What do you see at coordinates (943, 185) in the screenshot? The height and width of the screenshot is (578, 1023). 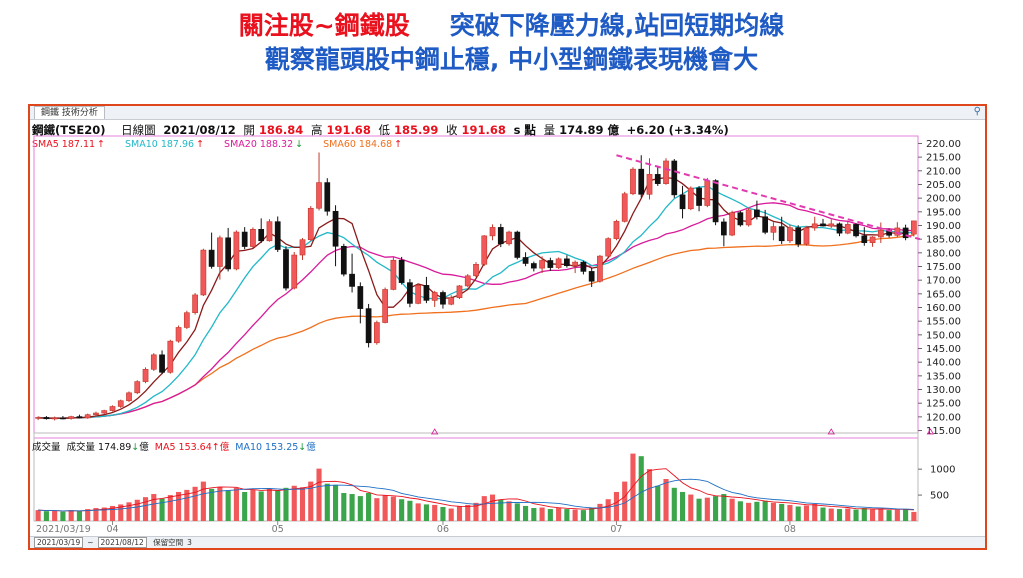 I see `y-tick-label: 205.00` at bounding box center [943, 185].